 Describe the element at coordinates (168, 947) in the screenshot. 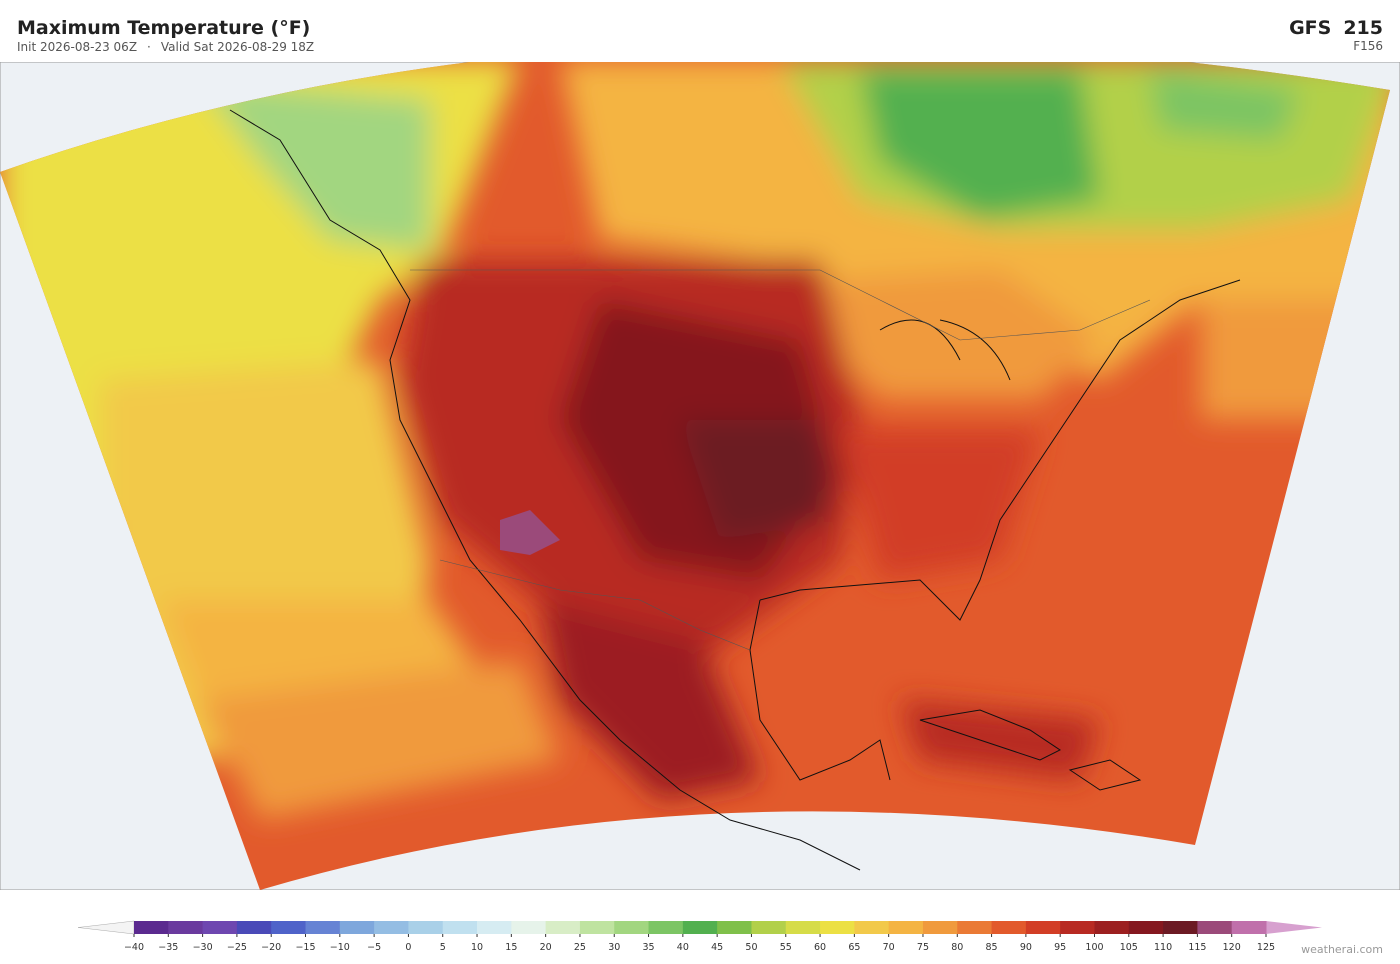

I see `colorbar-tick-label: −35` at that location.